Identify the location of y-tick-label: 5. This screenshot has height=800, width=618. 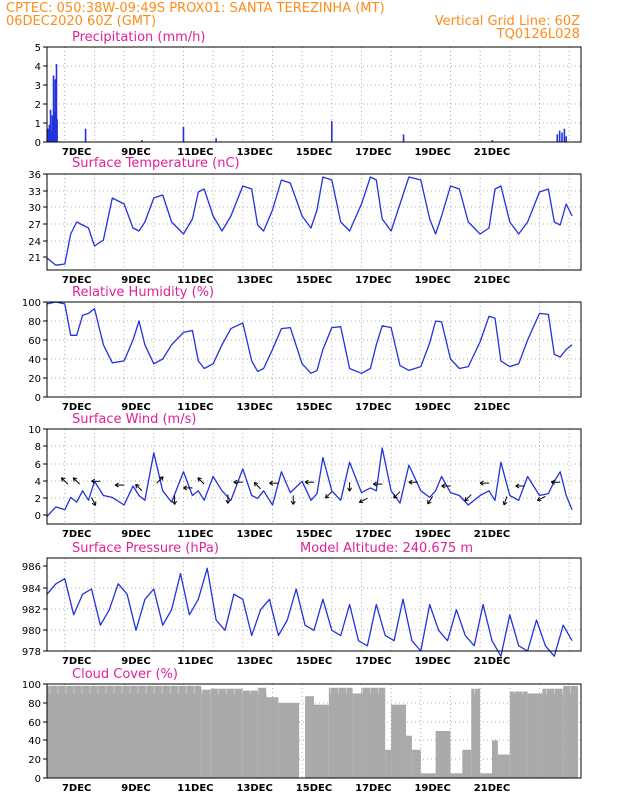
(38, 48).